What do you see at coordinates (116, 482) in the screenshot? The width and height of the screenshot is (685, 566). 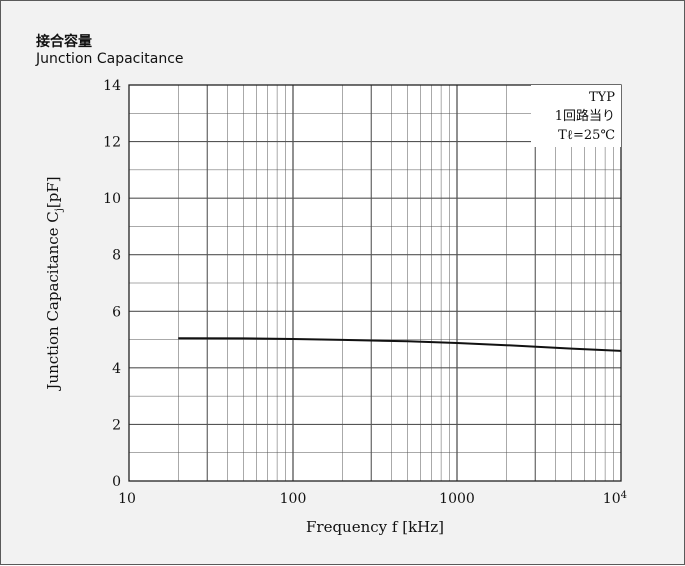 I see `y-tick-label: 0` at bounding box center [116, 482].